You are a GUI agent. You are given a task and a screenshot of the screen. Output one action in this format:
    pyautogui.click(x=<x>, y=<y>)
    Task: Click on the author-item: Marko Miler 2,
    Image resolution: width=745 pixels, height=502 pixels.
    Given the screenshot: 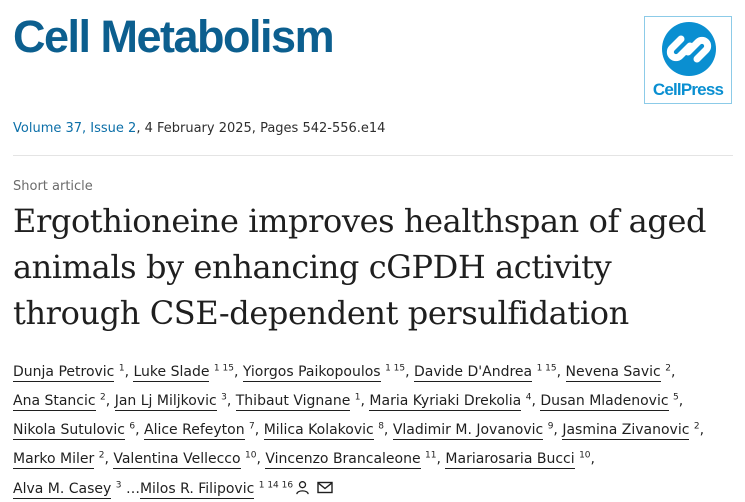 What is the action you would take?
    pyautogui.click(x=61, y=460)
    